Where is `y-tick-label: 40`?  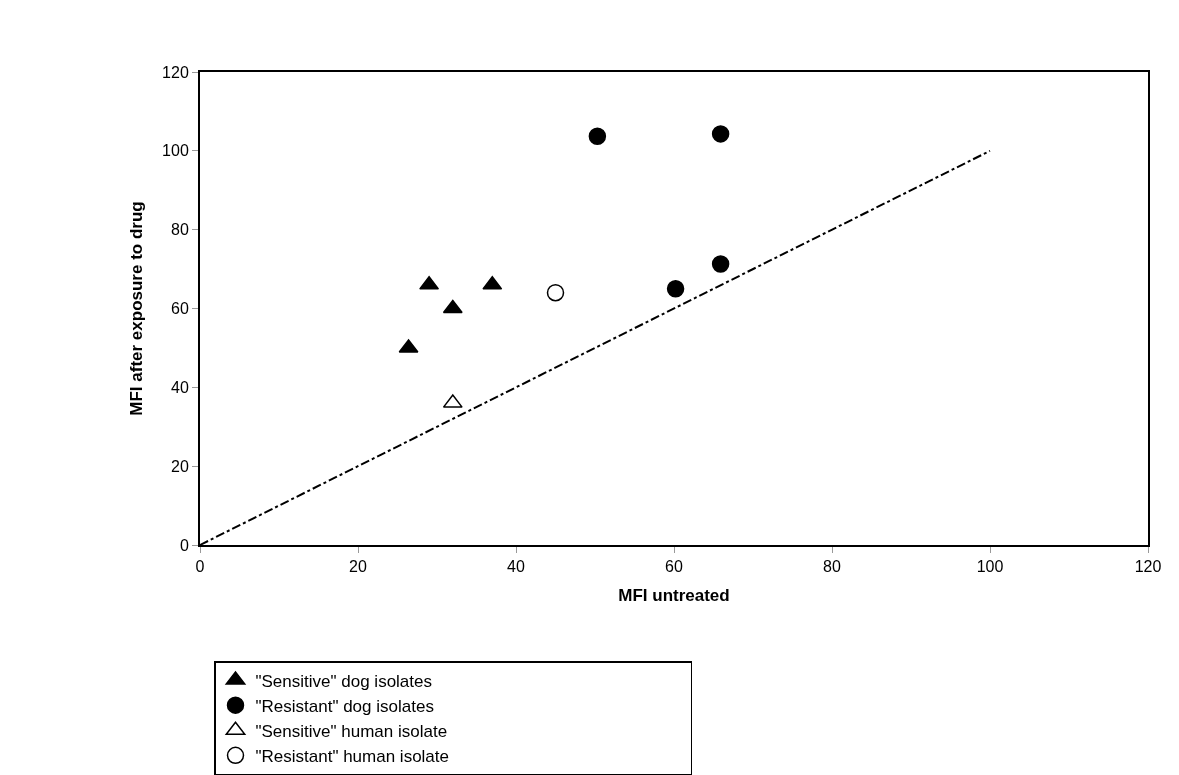 y-tick-label: 40 is located at coordinates (180, 387).